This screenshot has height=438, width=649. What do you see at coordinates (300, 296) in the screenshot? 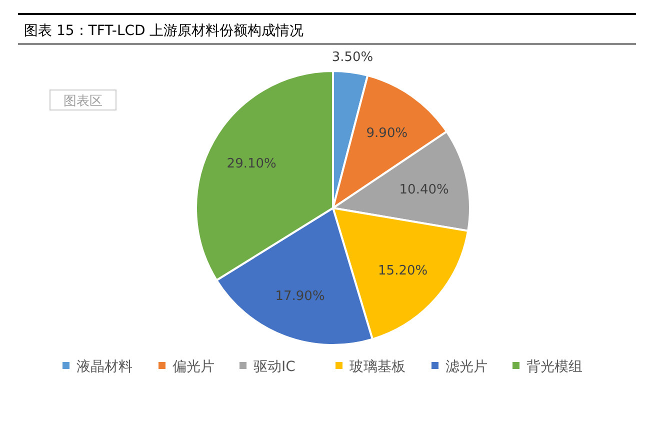
I see `data-label: 17.90%` at bounding box center [300, 296].